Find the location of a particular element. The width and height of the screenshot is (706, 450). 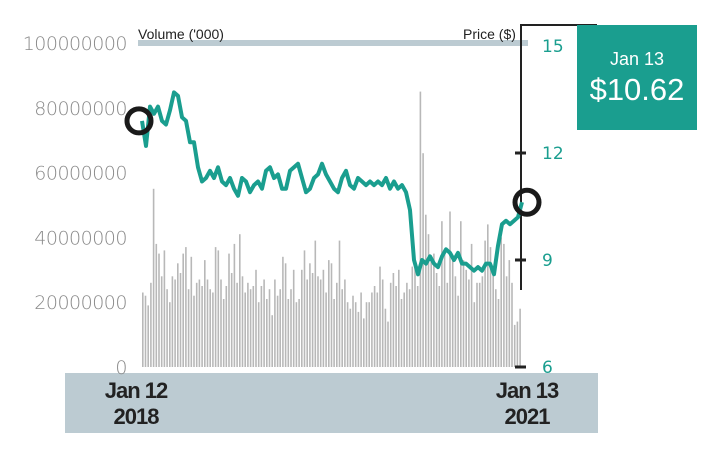

price-tick-label: 9 is located at coordinates (547, 261).